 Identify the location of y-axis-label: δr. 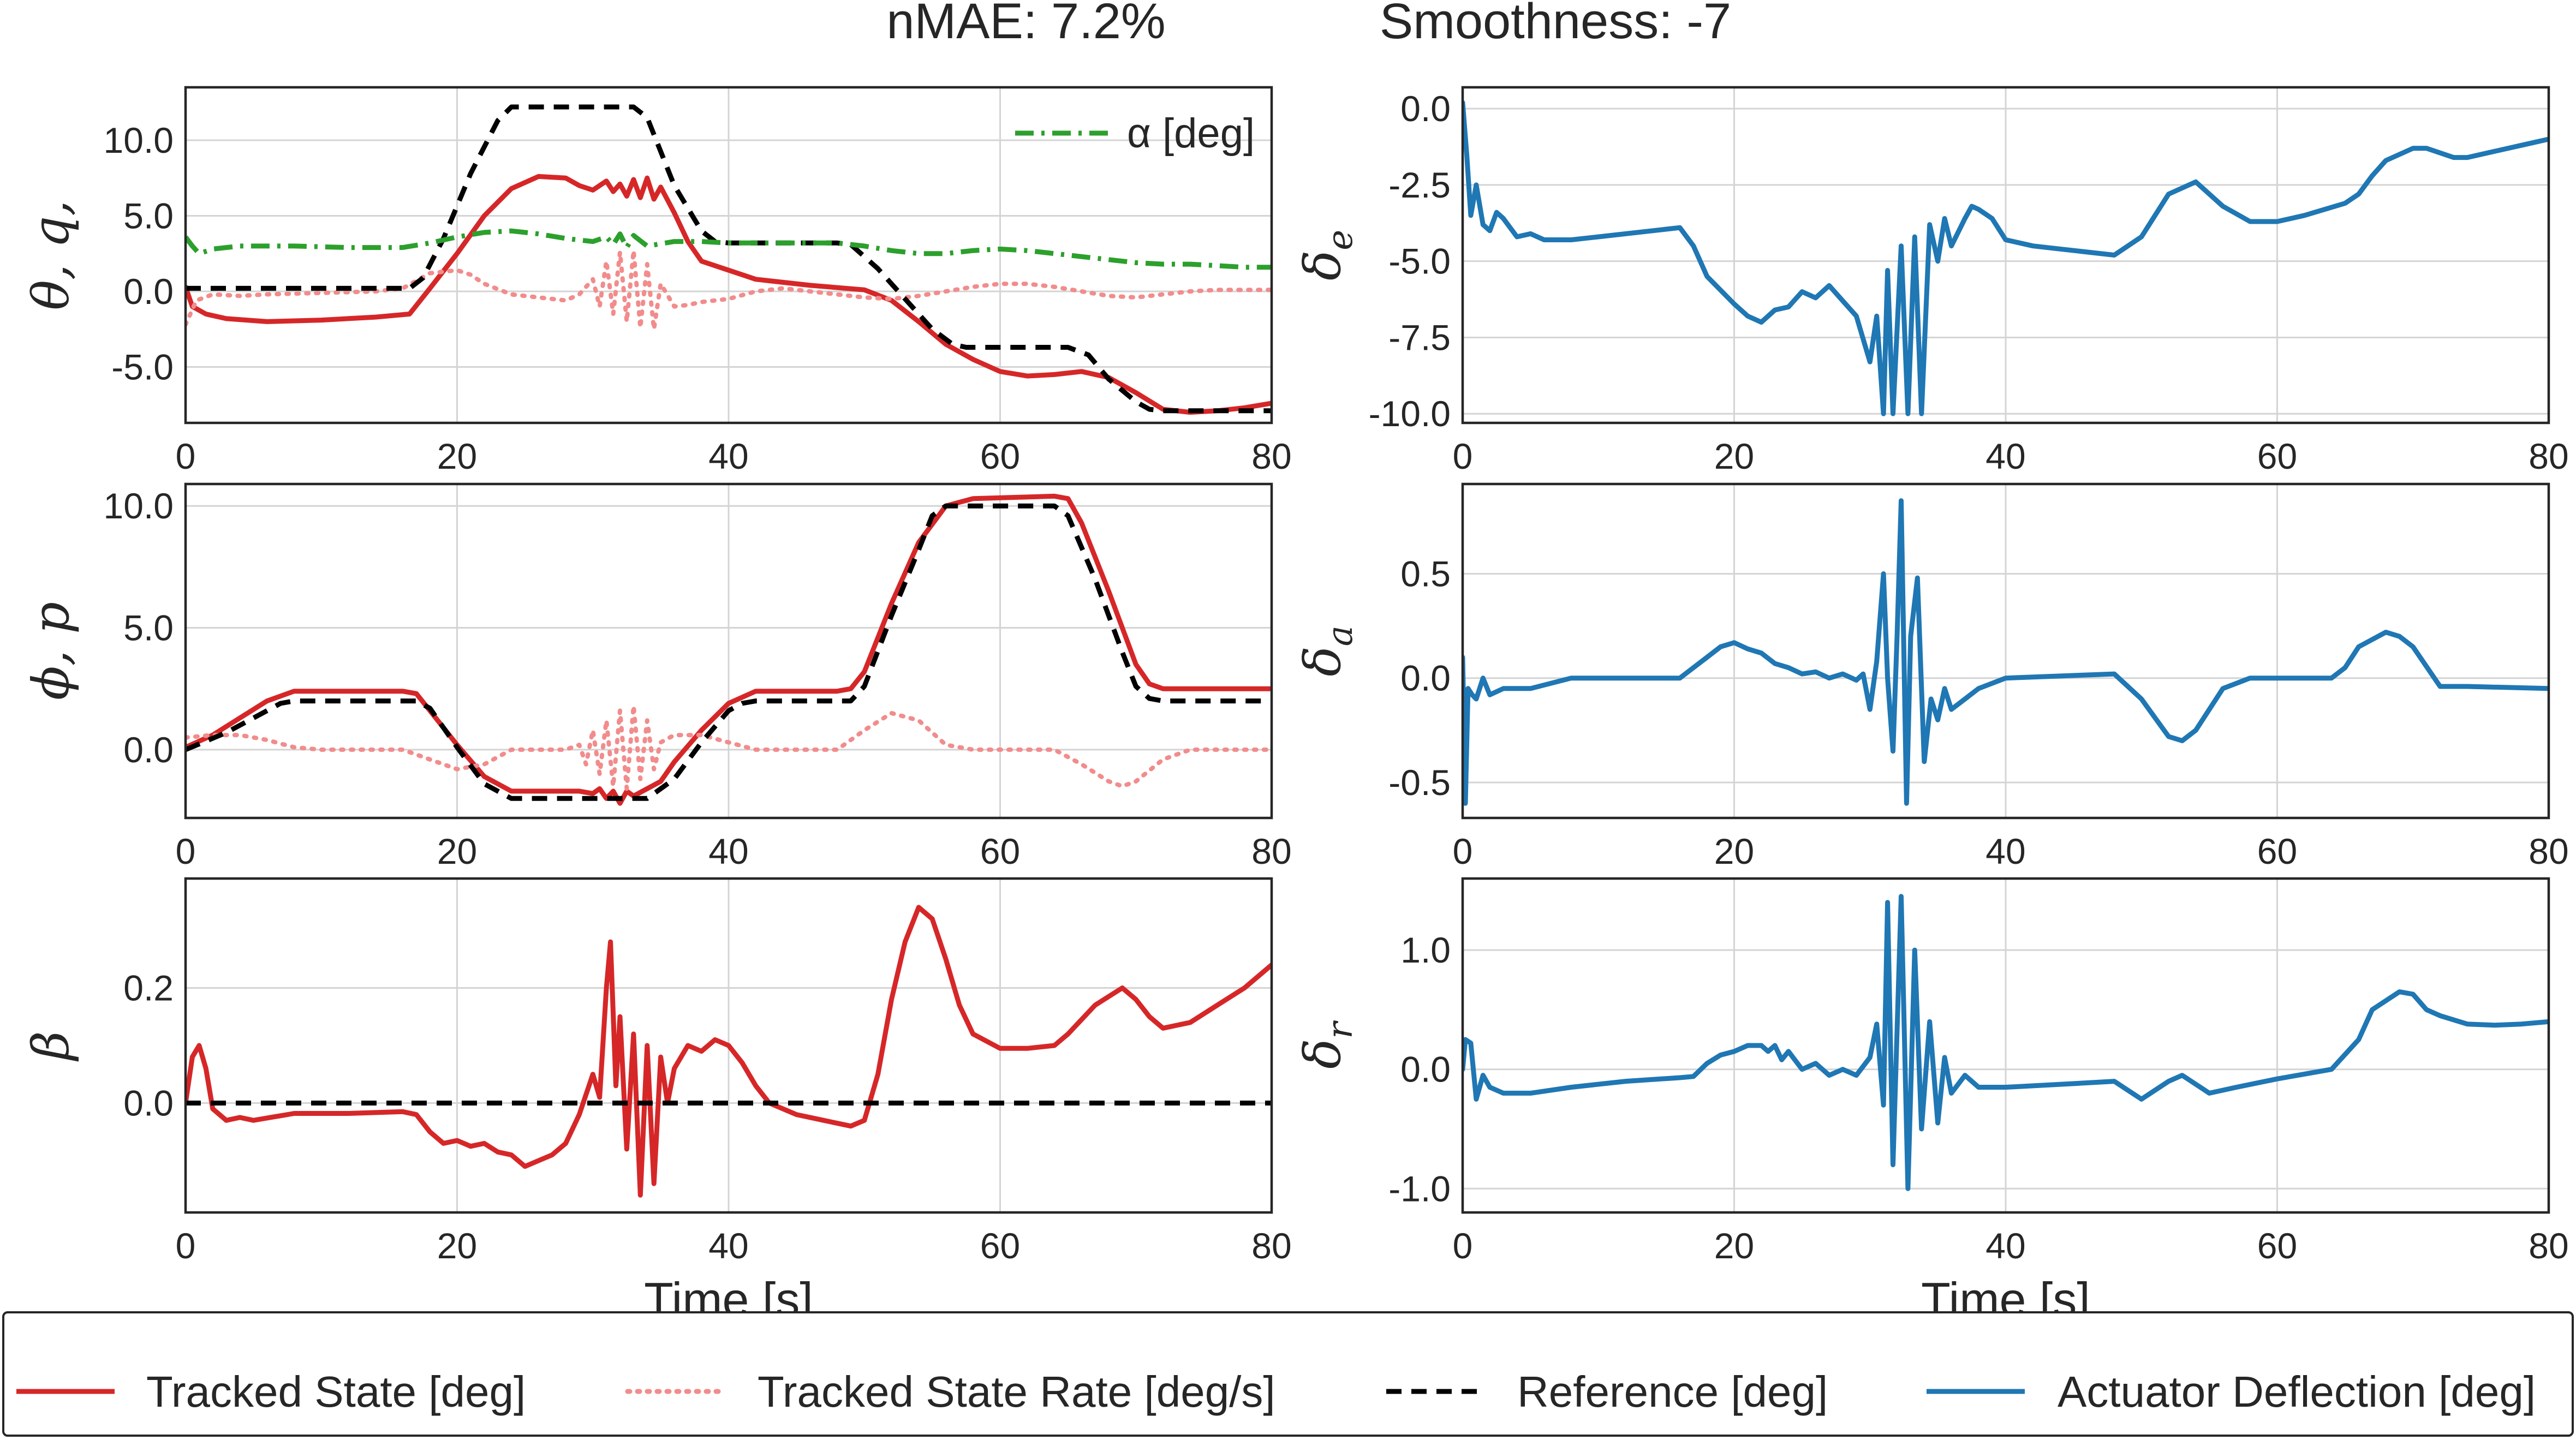
(1327, 1044).